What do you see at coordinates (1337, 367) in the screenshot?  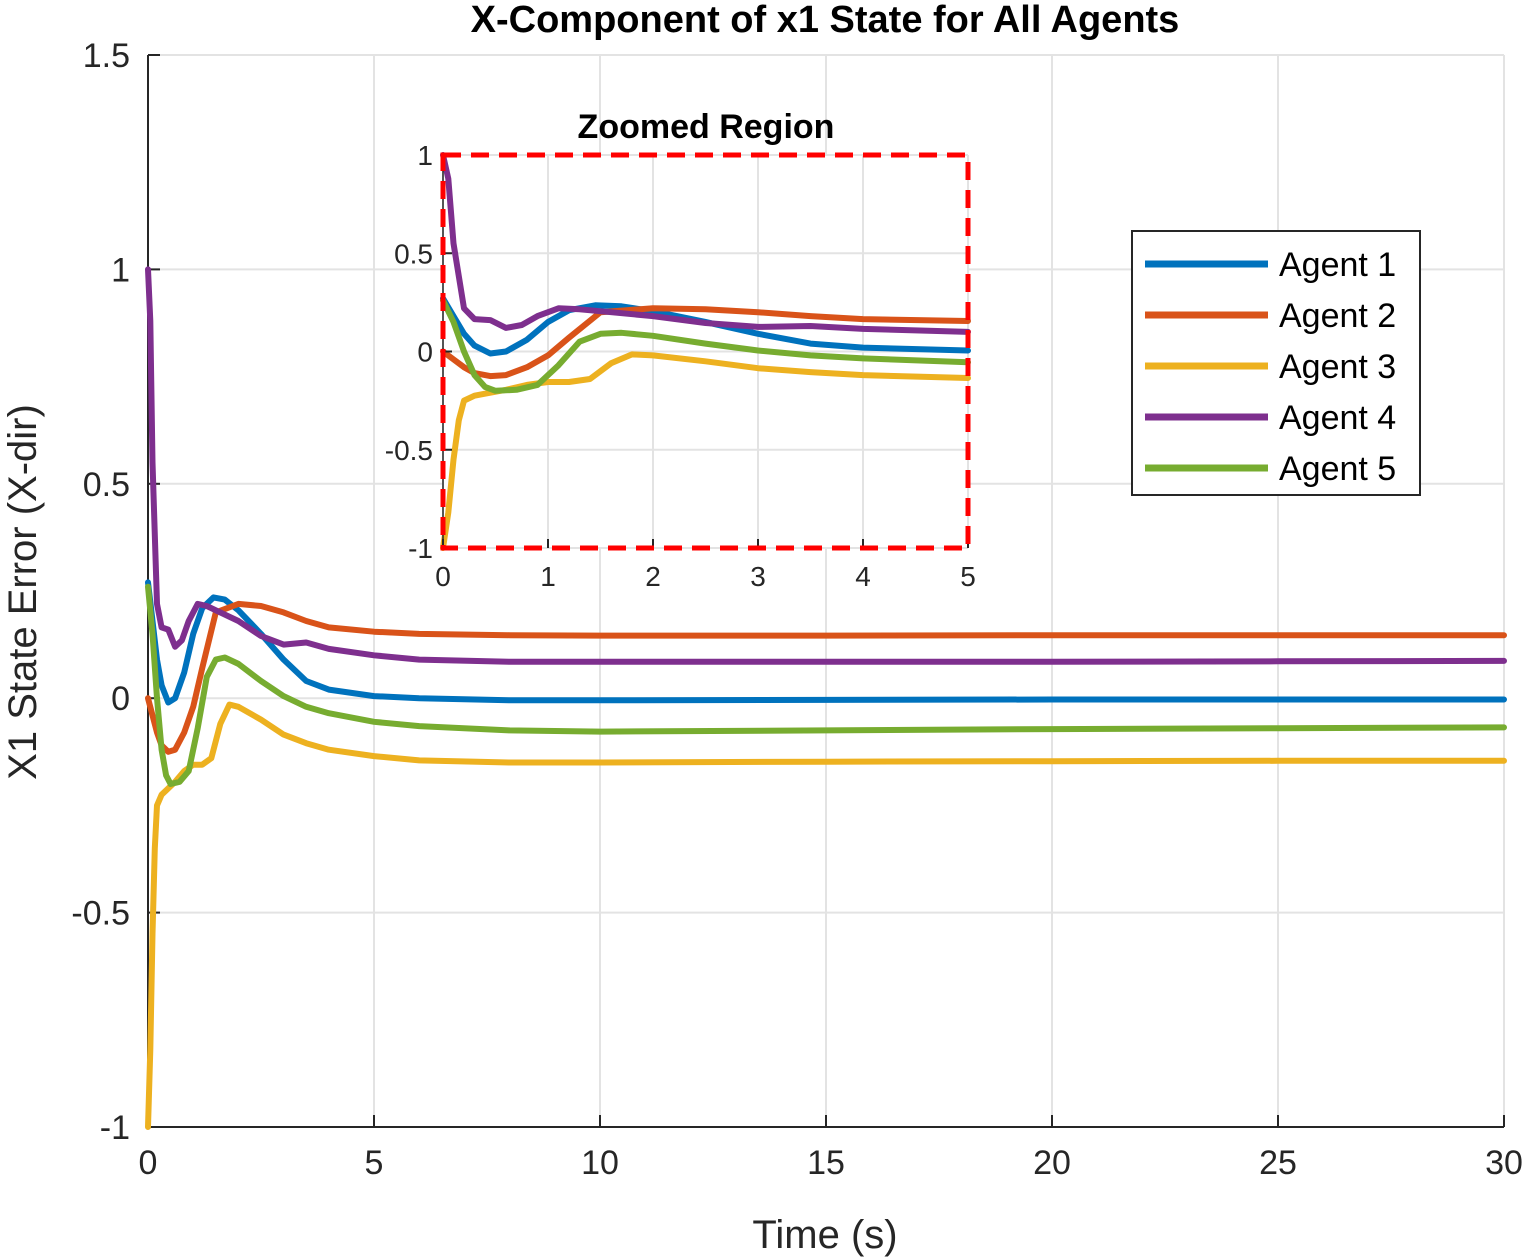 I see `legend-label-agent-3: Agent 3` at bounding box center [1337, 367].